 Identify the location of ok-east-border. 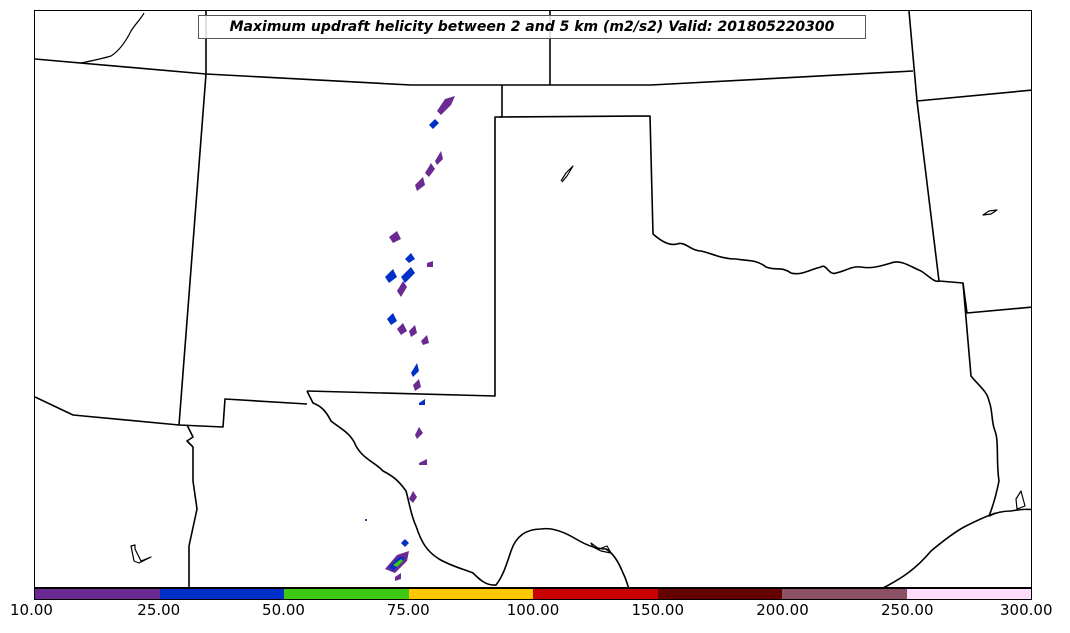
(969, 56).